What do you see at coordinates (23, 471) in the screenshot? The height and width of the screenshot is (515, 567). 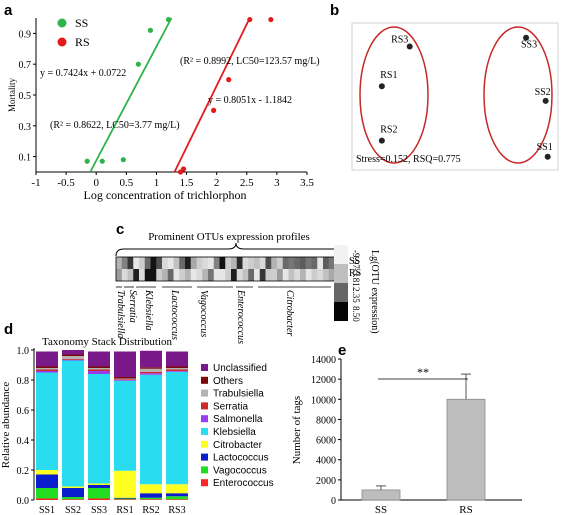 I see `y-tick-label: 0.2` at bounding box center [23, 471].